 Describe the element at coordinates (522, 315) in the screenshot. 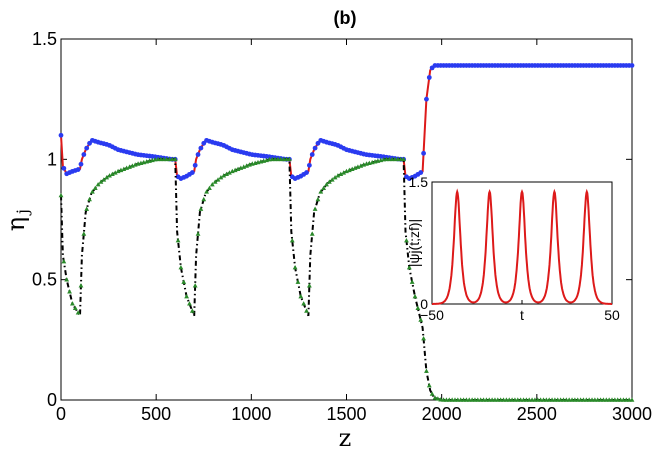

I see `inset-x-tick-label: t` at that location.